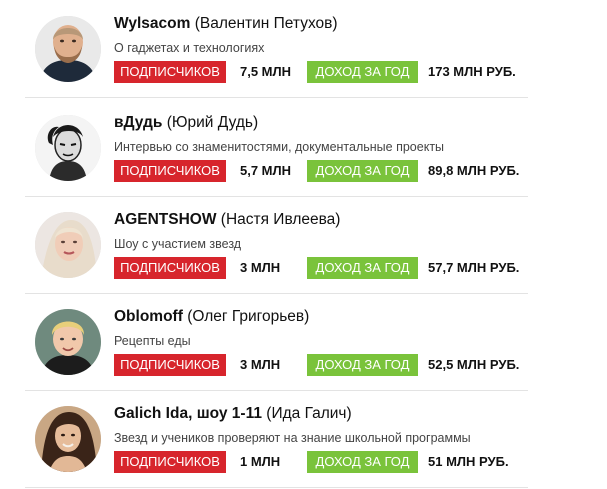  What do you see at coordinates (474, 364) in the screenshot?
I see `income-value: 52,5 МЛН РУБ.` at bounding box center [474, 364].